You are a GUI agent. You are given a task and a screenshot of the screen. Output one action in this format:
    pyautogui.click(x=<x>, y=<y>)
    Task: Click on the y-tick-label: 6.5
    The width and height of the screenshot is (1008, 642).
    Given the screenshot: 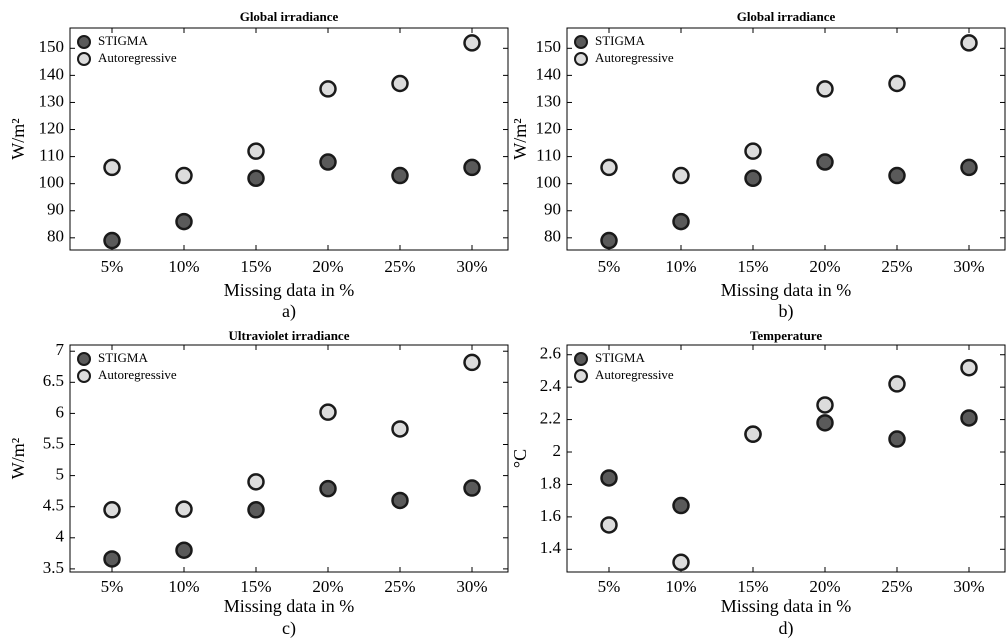 What is the action you would take?
    pyautogui.click(x=53, y=380)
    